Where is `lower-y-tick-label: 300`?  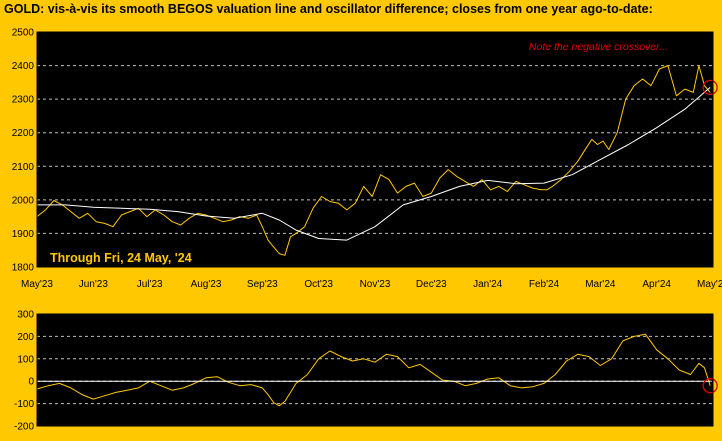
lower-y-tick-label: 300 is located at coordinates (25, 315).